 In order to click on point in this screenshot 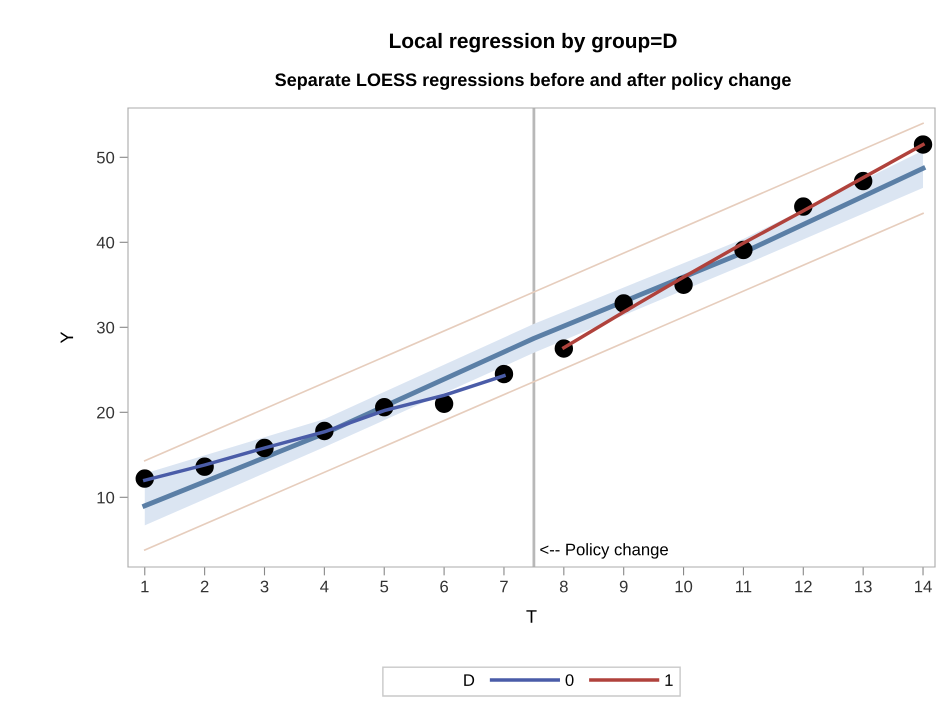, I will do `click(444, 403)`.